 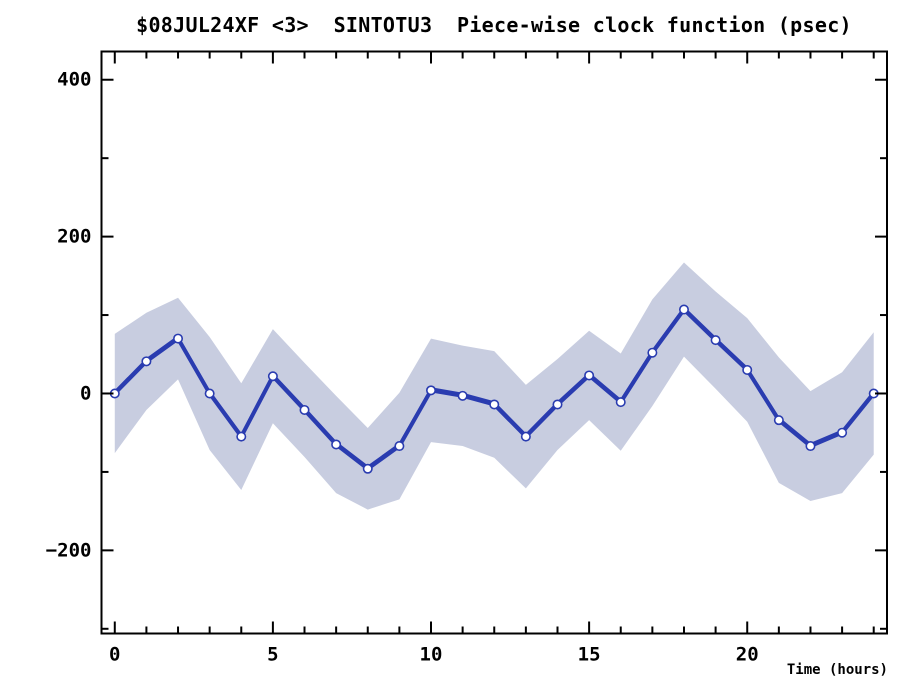 I want to click on y-tick-label: 400, so click(x=74, y=80).